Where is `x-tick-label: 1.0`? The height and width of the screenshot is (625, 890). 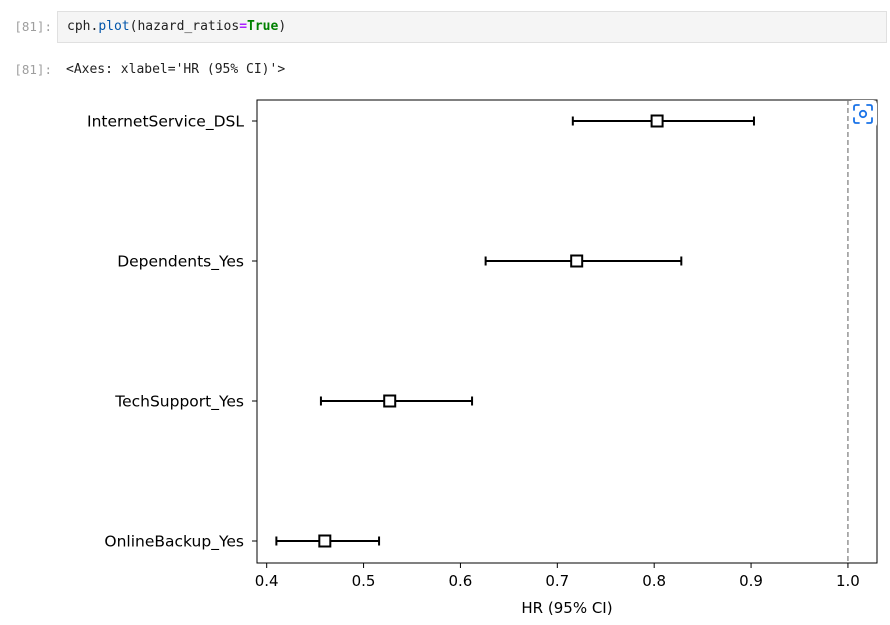
x-tick-label: 1.0 is located at coordinates (848, 581).